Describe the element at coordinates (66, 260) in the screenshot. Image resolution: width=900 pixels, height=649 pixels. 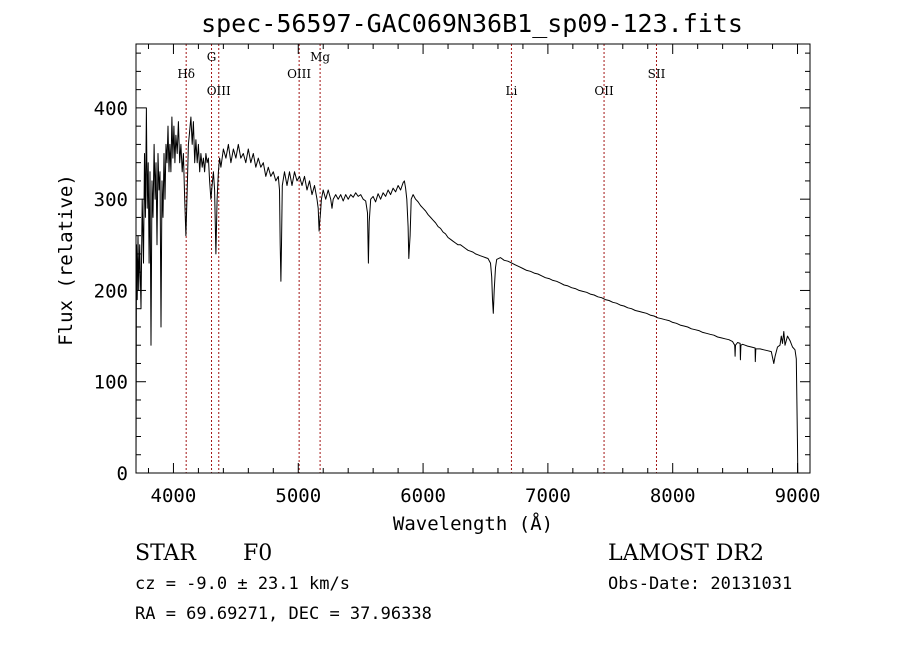
I see `y-axis-label: Flux (relative)` at that location.